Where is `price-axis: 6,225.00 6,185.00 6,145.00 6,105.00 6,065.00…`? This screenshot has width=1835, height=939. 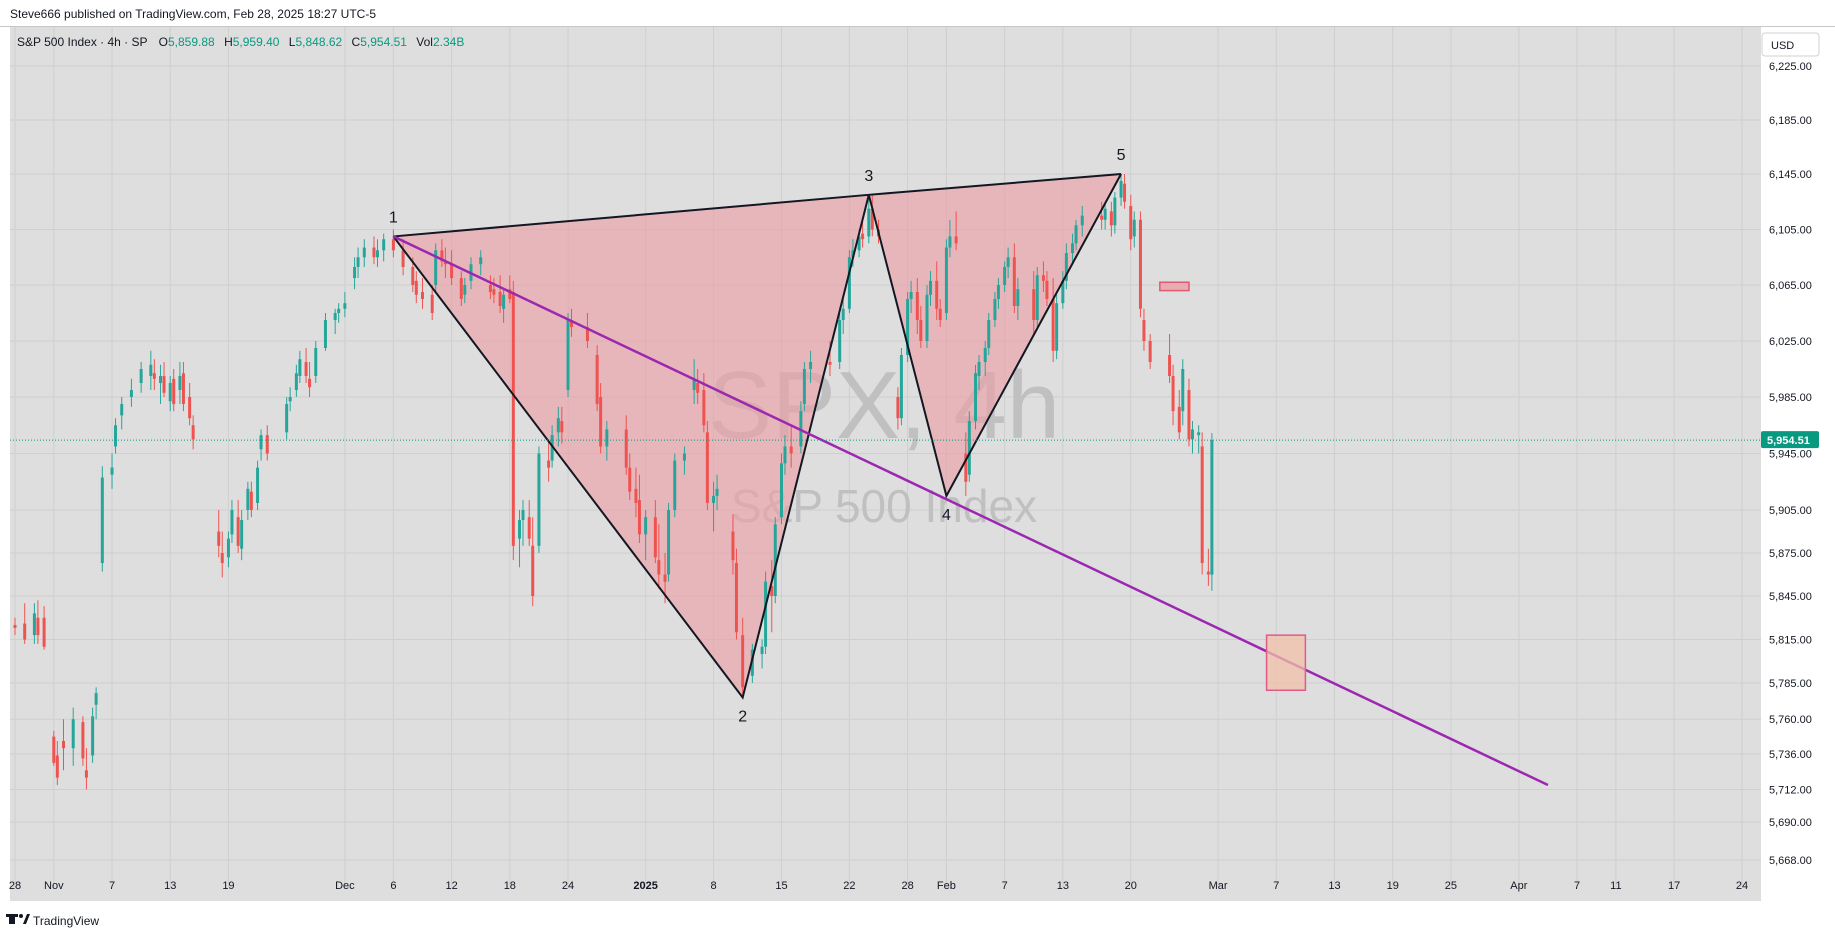
price-axis: 6,225.00 6,185.00 6,145.00 6,105.00 6,065.00… is located at coordinates (1790, 464).